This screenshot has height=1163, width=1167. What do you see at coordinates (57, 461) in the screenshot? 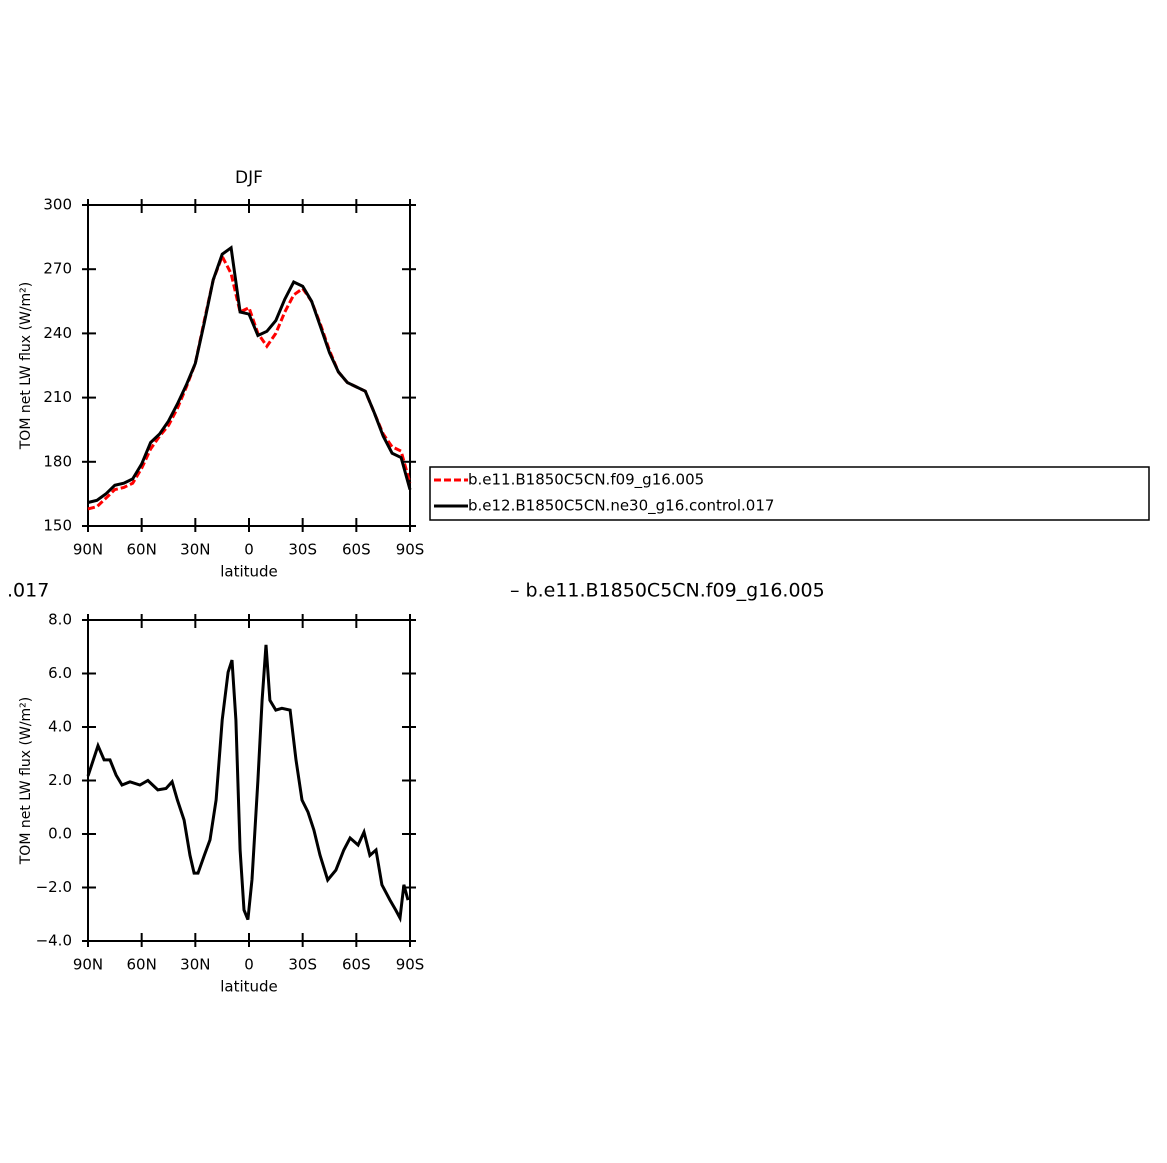
I see `y-tick-label: 180` at bounding box center [57, 461].